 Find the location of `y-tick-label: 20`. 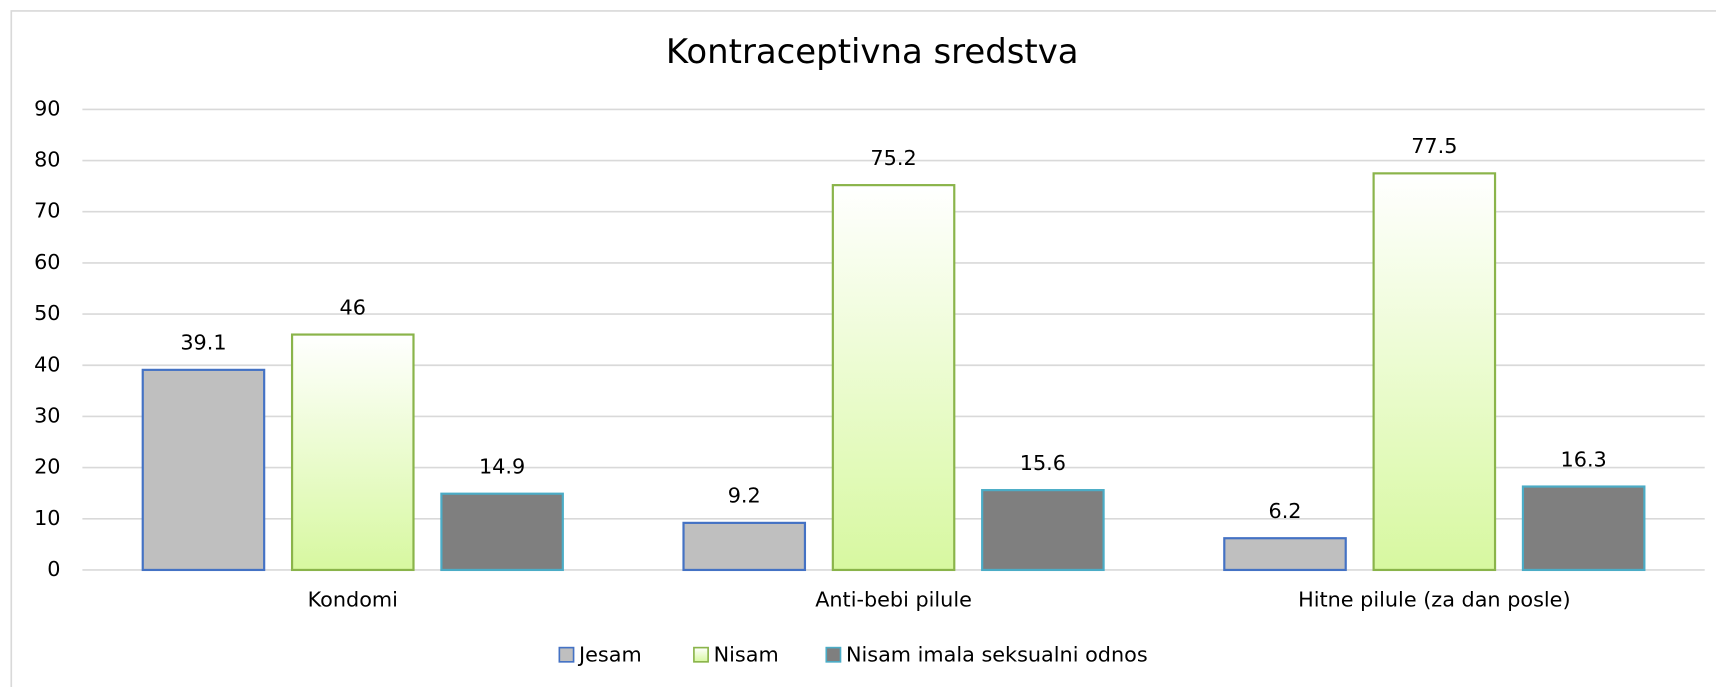

y-tick-label: 20 is located at coordinates (47, 467).